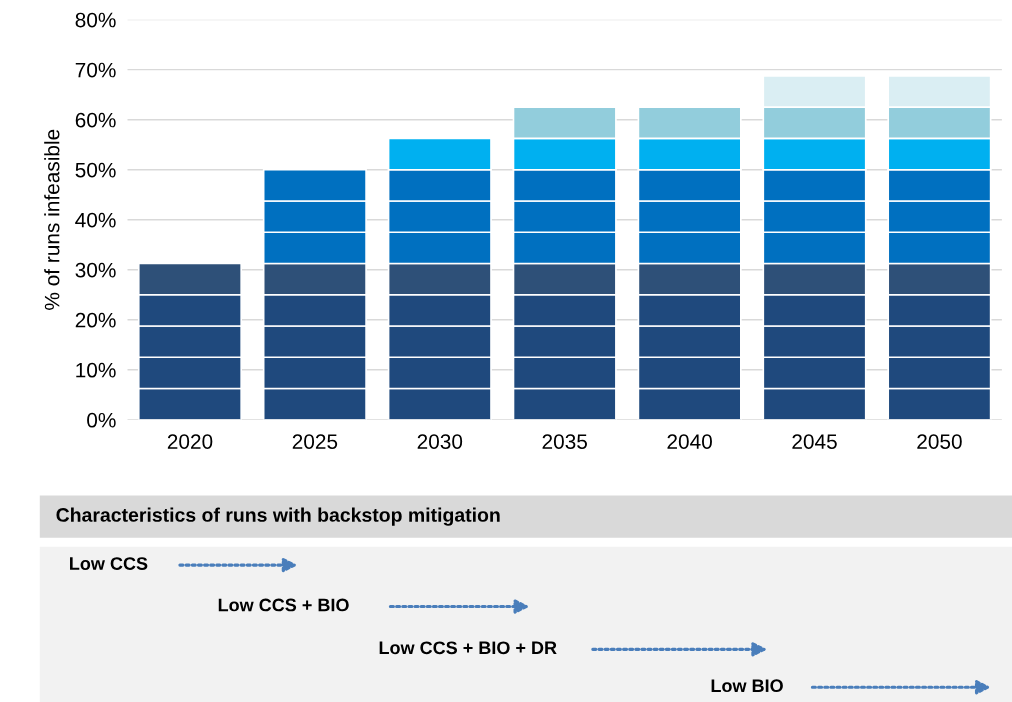 The image size is (1012, 702). What do you see at coordinates (95, 320) in the screenshot?
I see `y-tick-label: 20%` at bounding box center [95, 320].